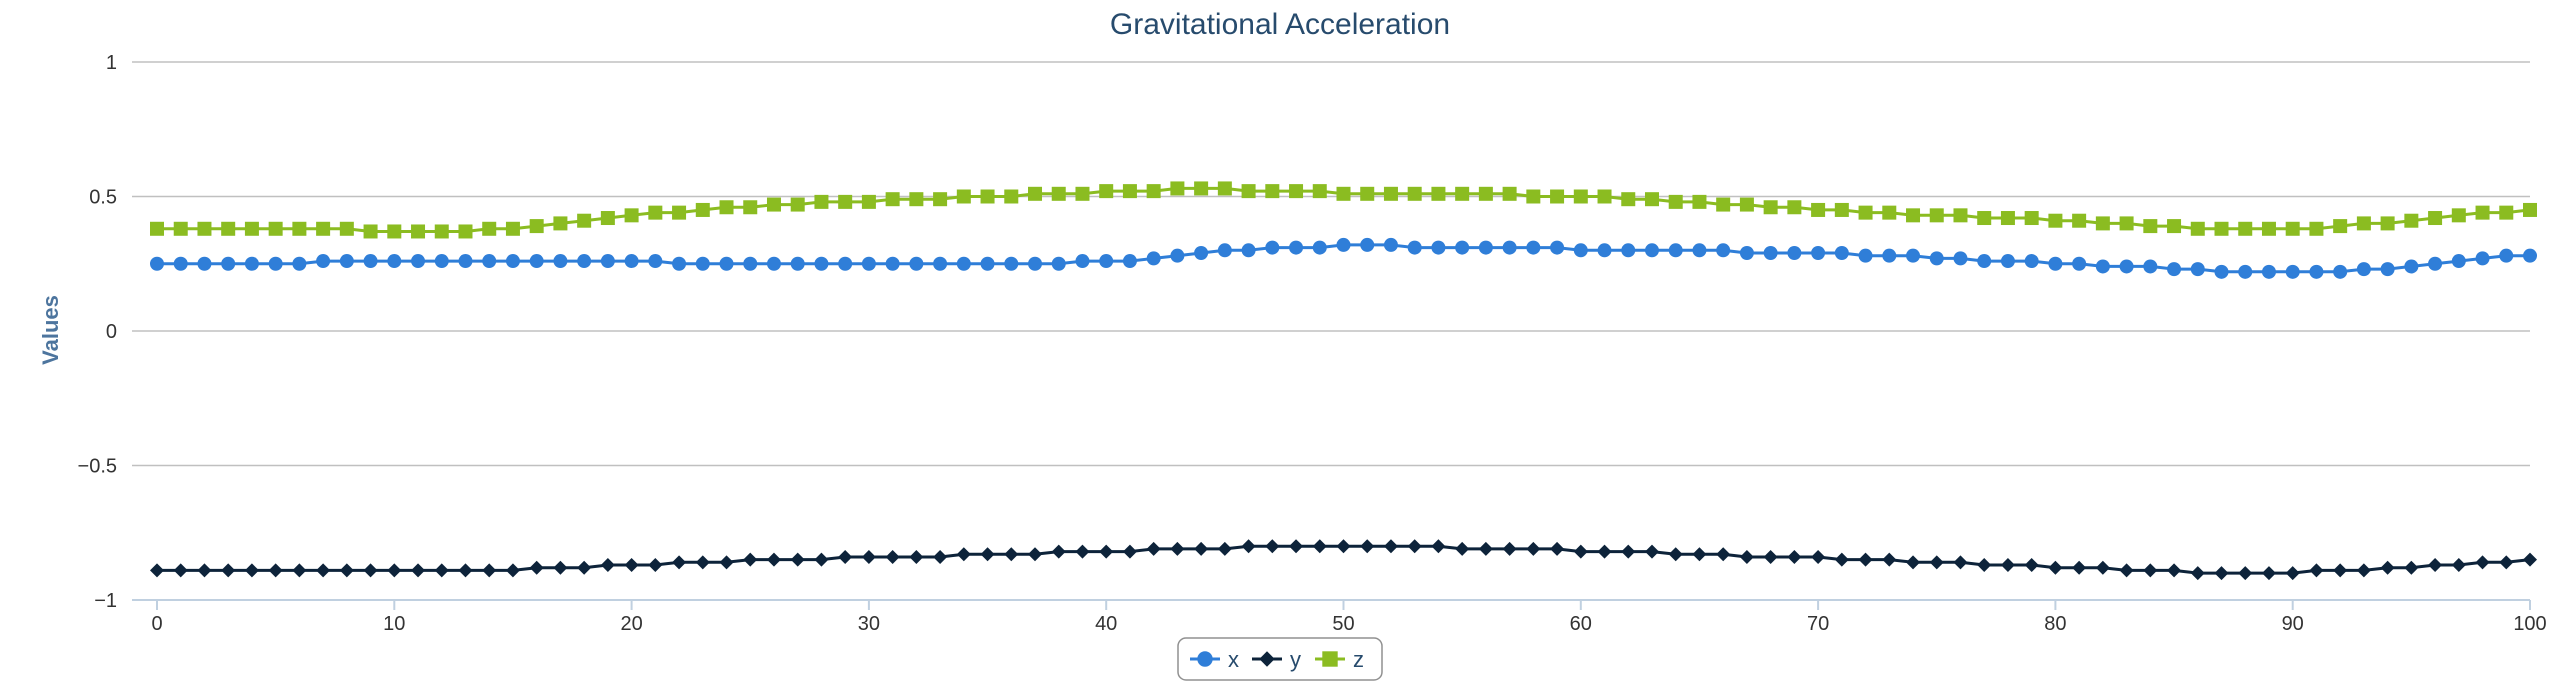 This screenshot has width=2560, height=688. What do you see at coordinates (111, 332) in the screenshot?
I see `y-tick-label: 0` at bounding box center [111, 332].